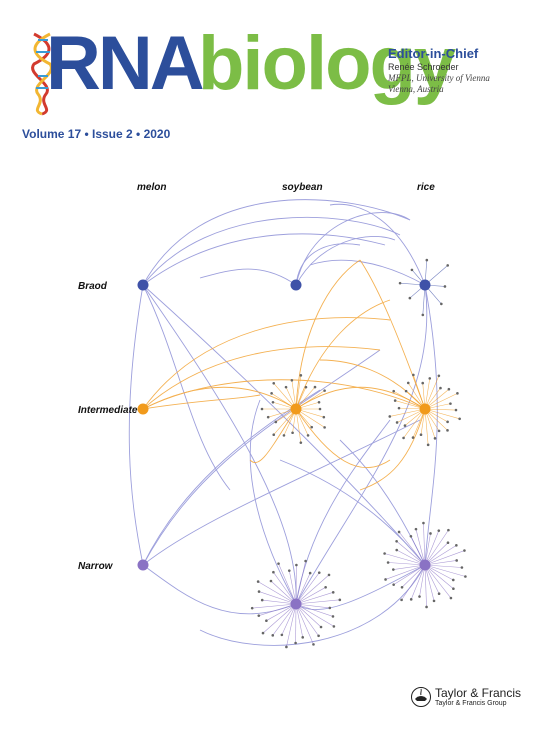 The width and height of the screenshot is (555, 739). Describe the element at coordinates (143, 409) in the screenshot. I see `node-melon-intermediate` at that location.